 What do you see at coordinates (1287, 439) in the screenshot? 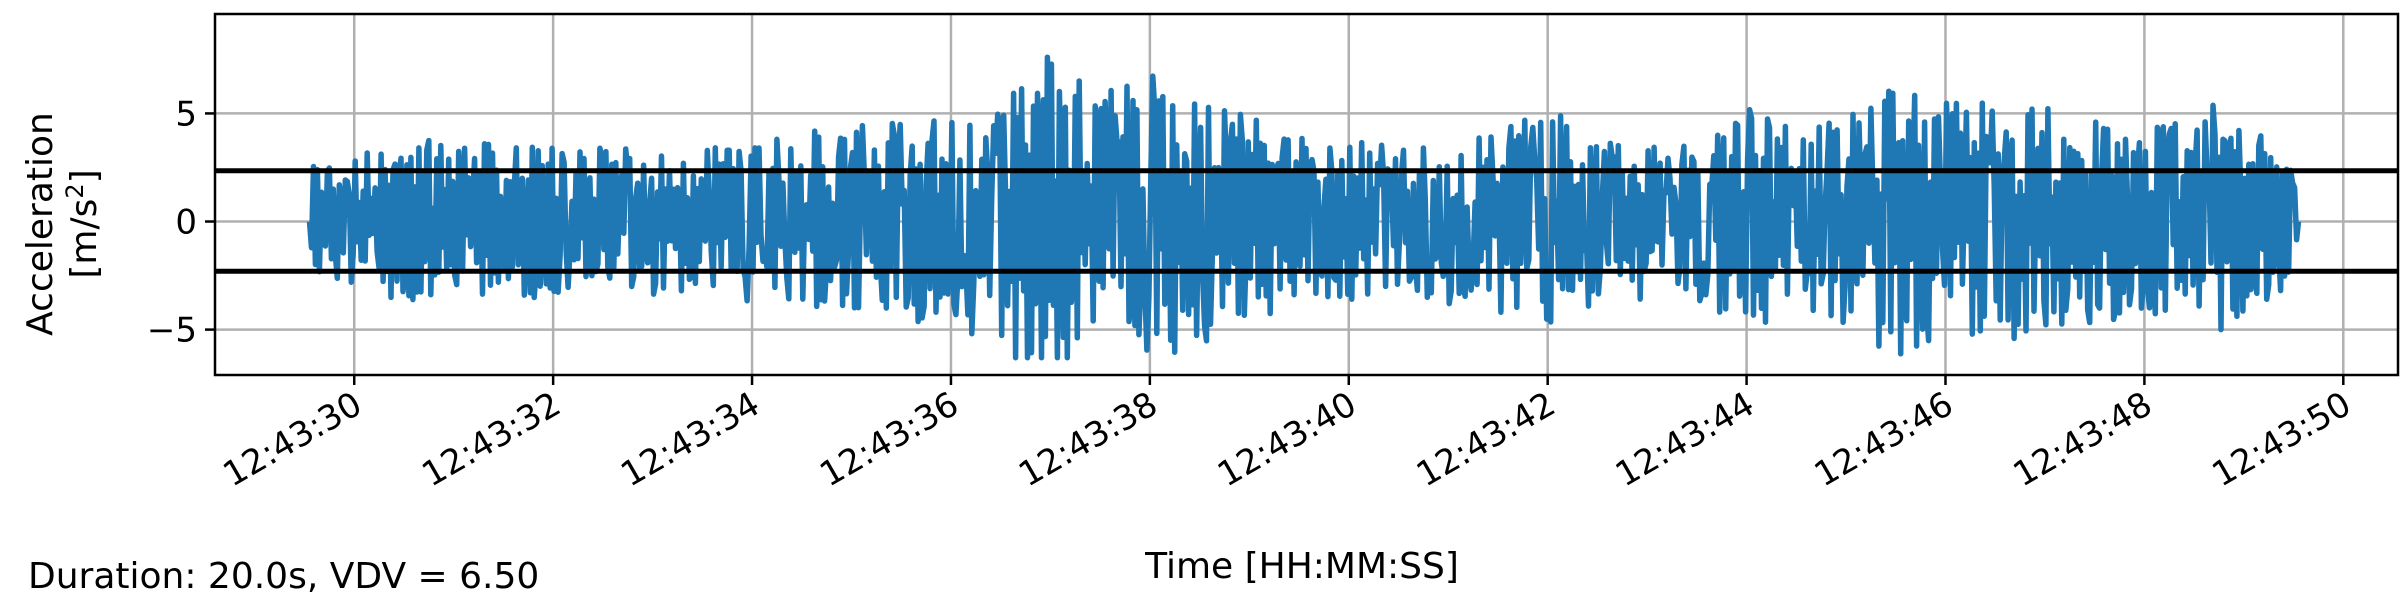
I see `x-tick-label: 12:43:40` at bounding box center [1287, 439].